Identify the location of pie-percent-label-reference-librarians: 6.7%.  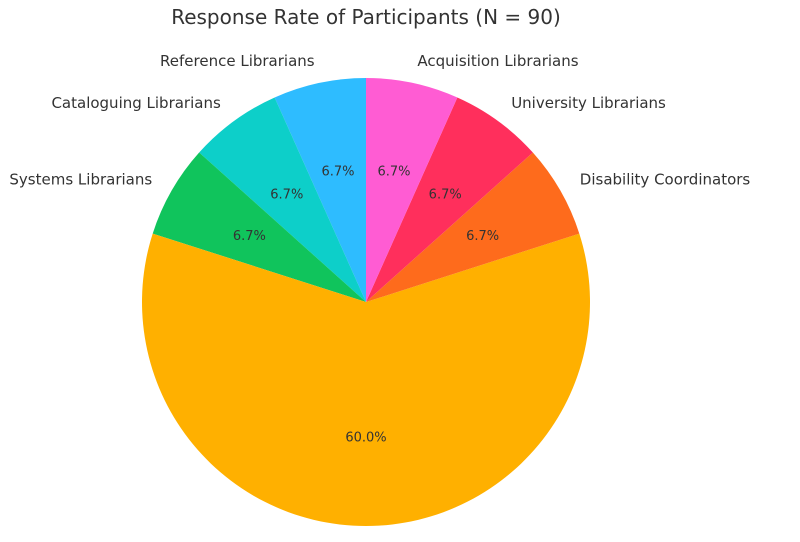
(337, 172).